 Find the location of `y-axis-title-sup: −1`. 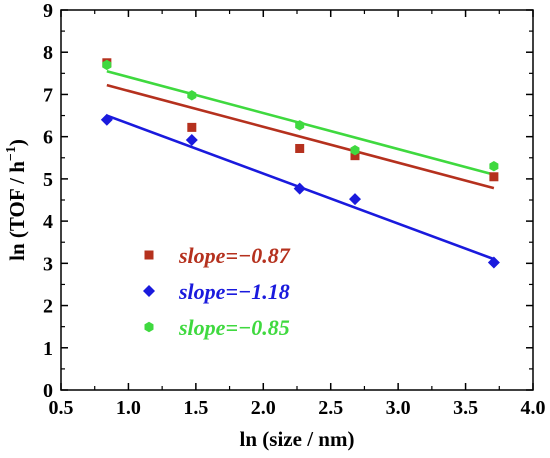

y-axis-title-sup: −1 is located at coordinates (11, 153).